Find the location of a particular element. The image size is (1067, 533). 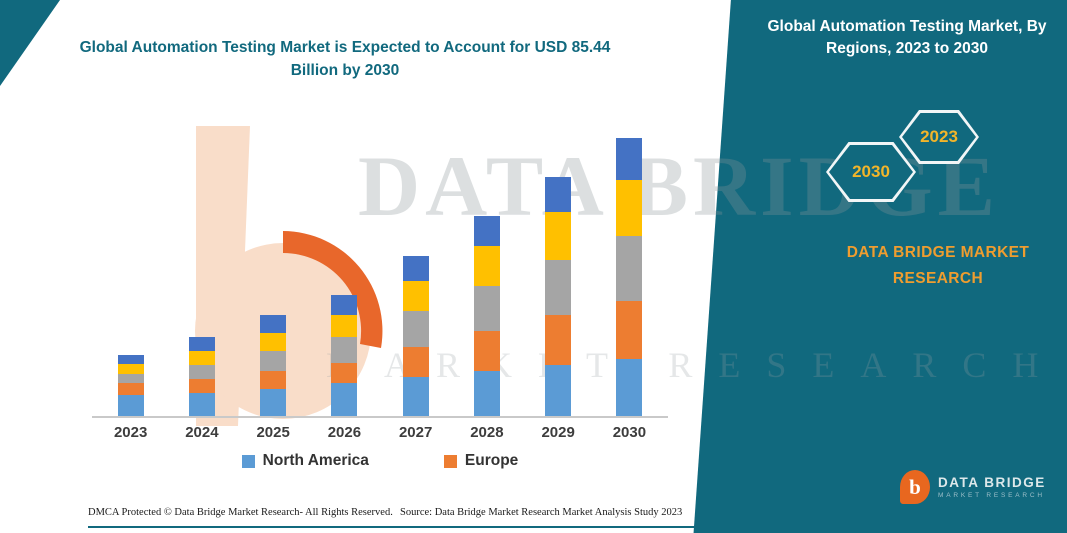

bar-stack-2030 is located at coordinates (629, 277).